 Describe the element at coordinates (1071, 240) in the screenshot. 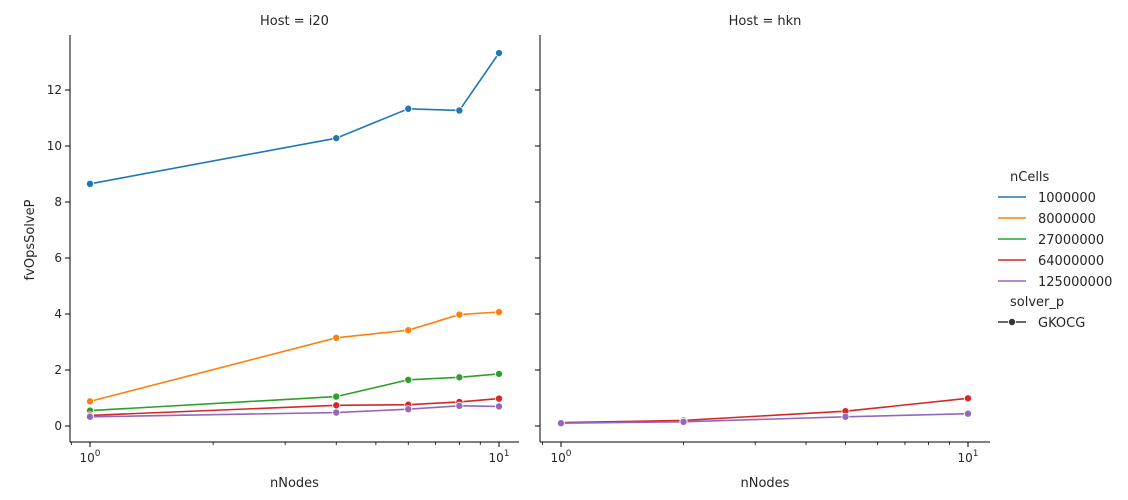

I see `legend-label-27000000: 27000000` at that location.